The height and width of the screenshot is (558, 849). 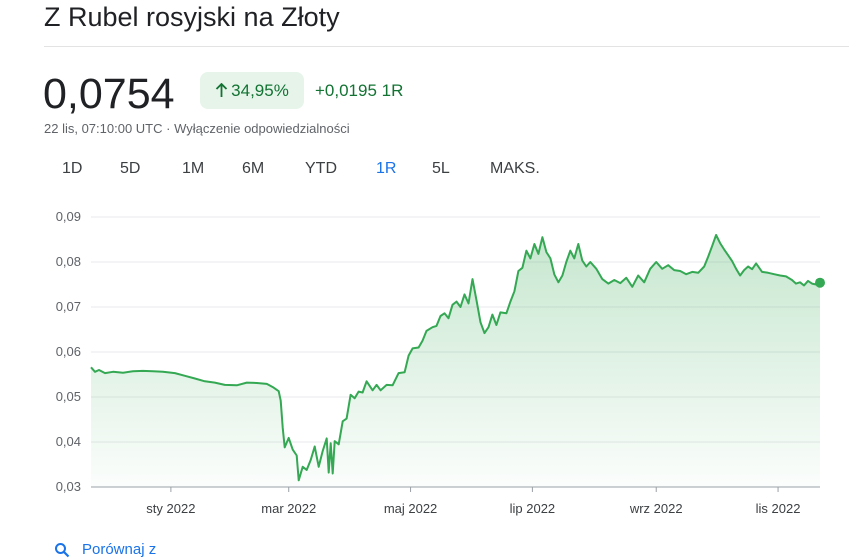 What do you see at coordinates (68, 441) in the screenshot?
I see `y-tick-label: 0,04` at bounding box center [68, 441].